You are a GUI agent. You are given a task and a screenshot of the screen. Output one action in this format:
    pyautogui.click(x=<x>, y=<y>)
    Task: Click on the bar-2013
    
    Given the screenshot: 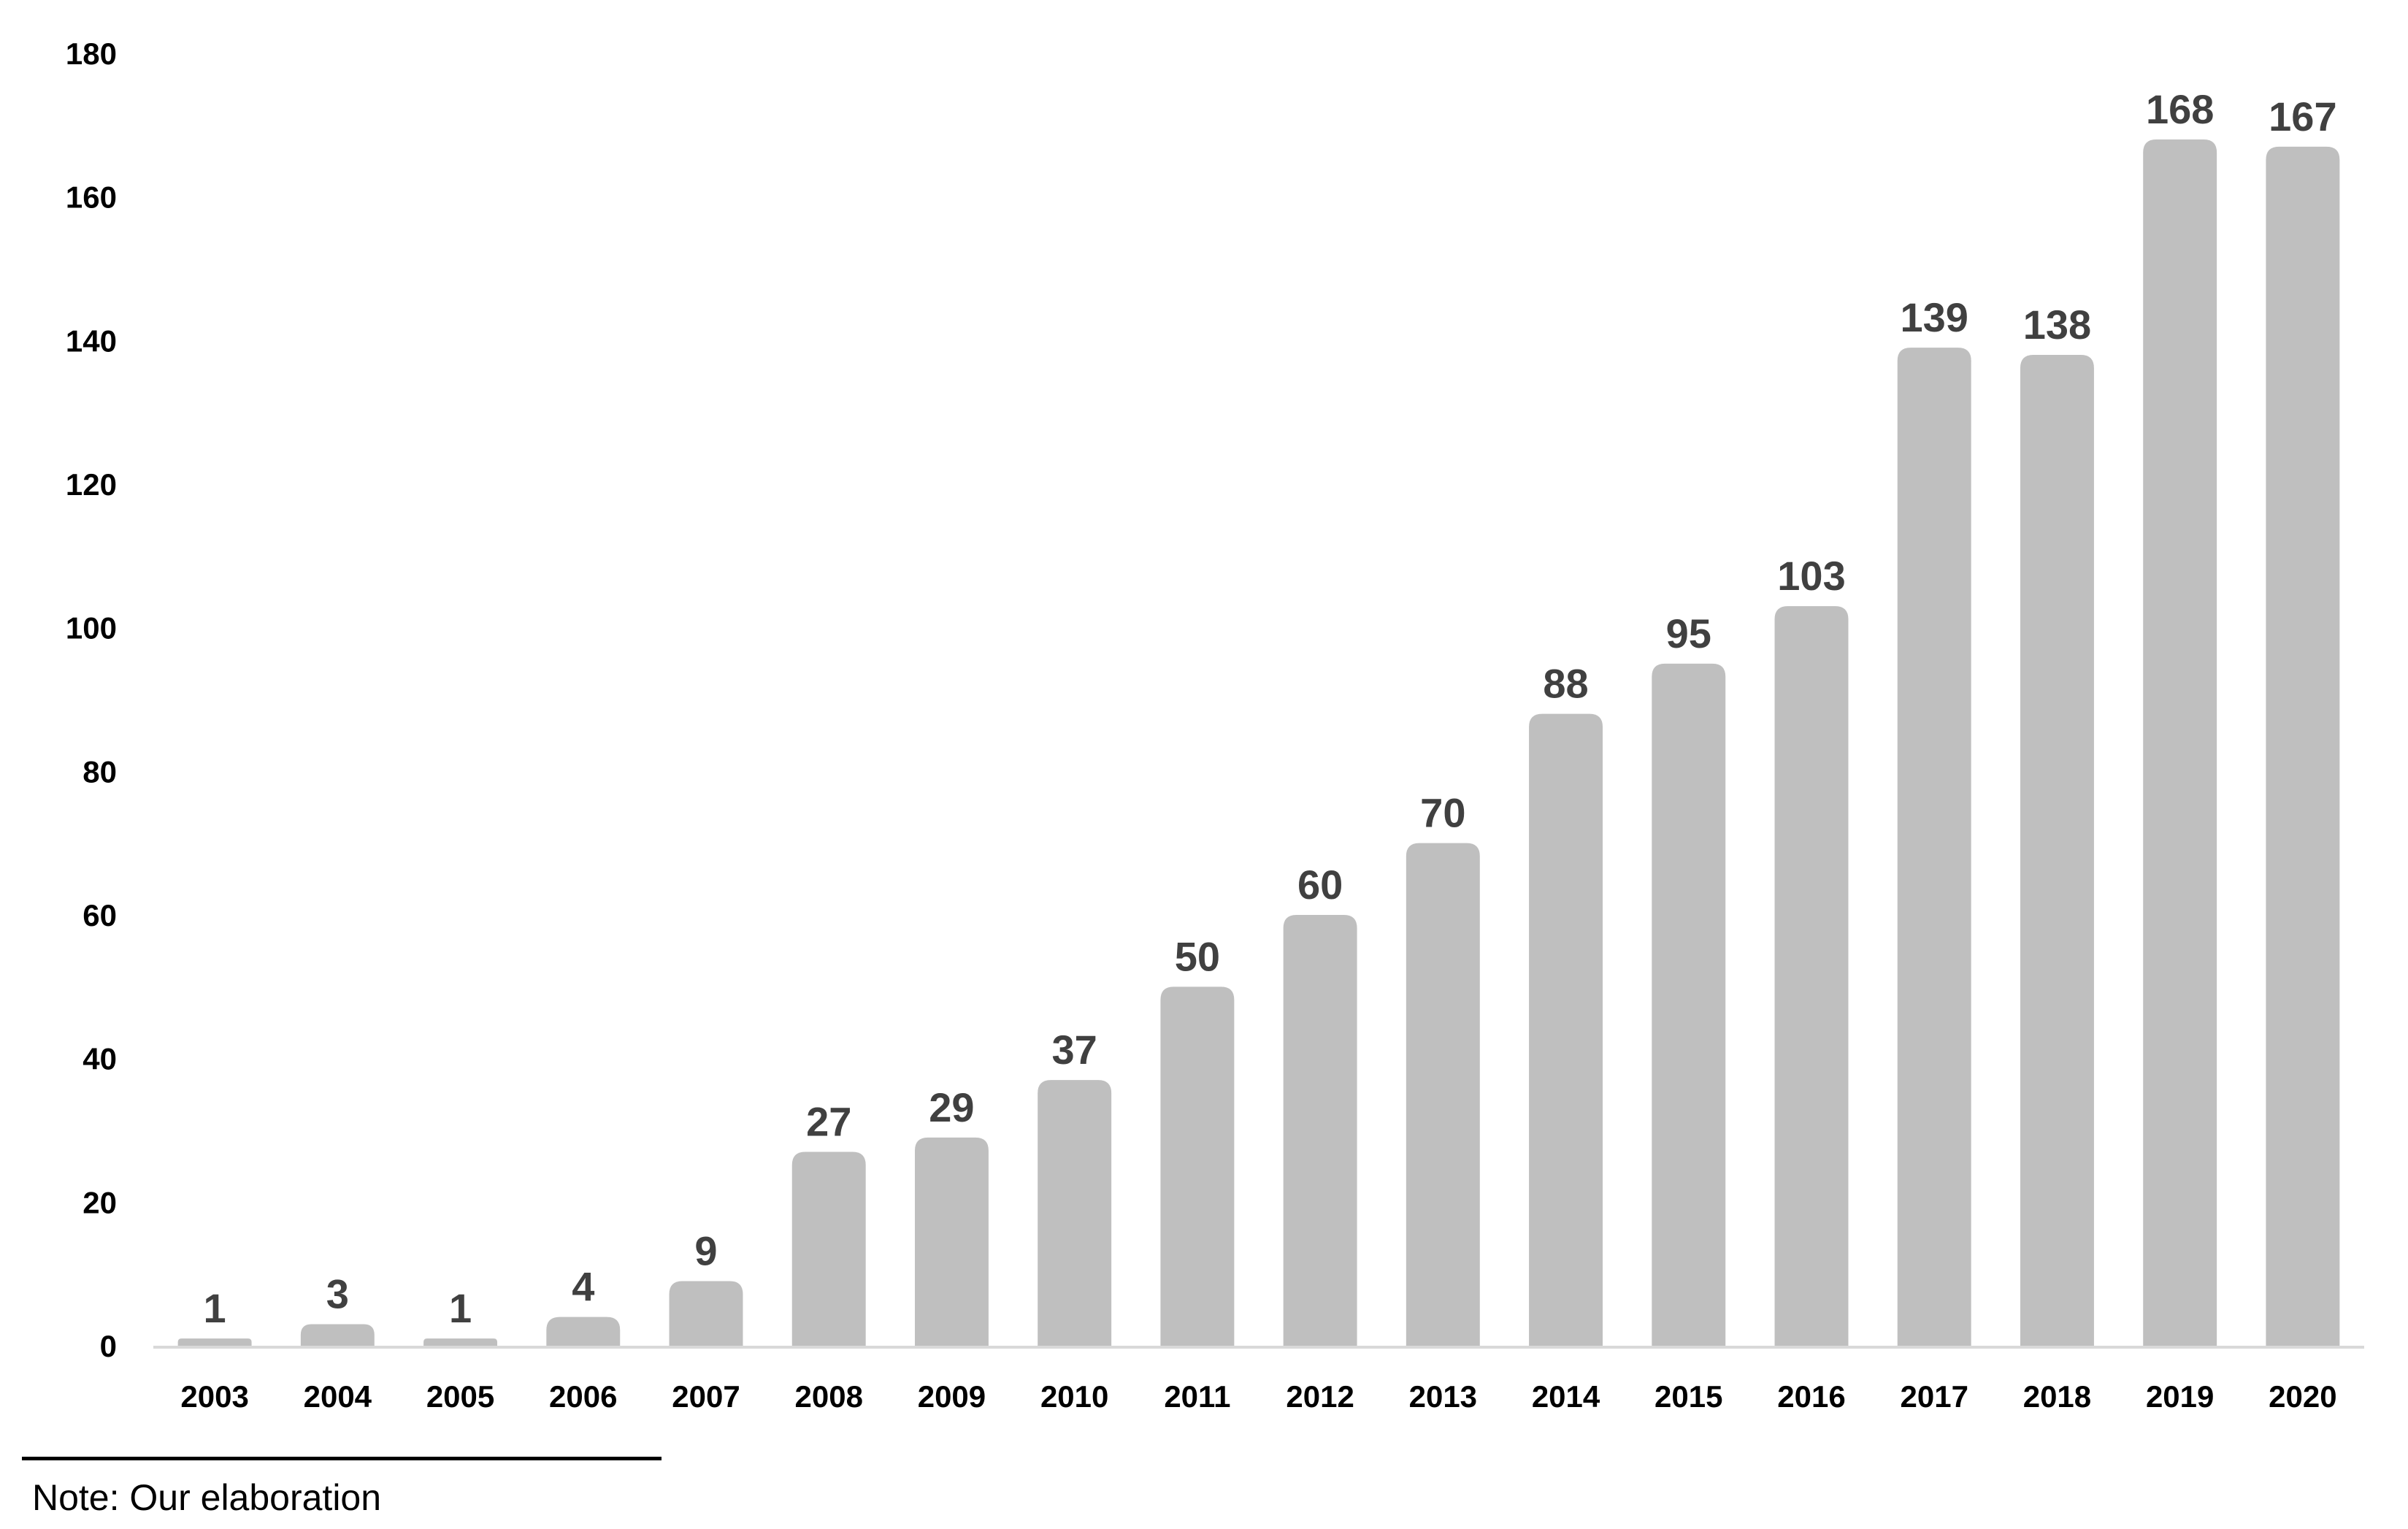 What is the action you would take?
    pyautogui.click(x=1443, y=1094)
    